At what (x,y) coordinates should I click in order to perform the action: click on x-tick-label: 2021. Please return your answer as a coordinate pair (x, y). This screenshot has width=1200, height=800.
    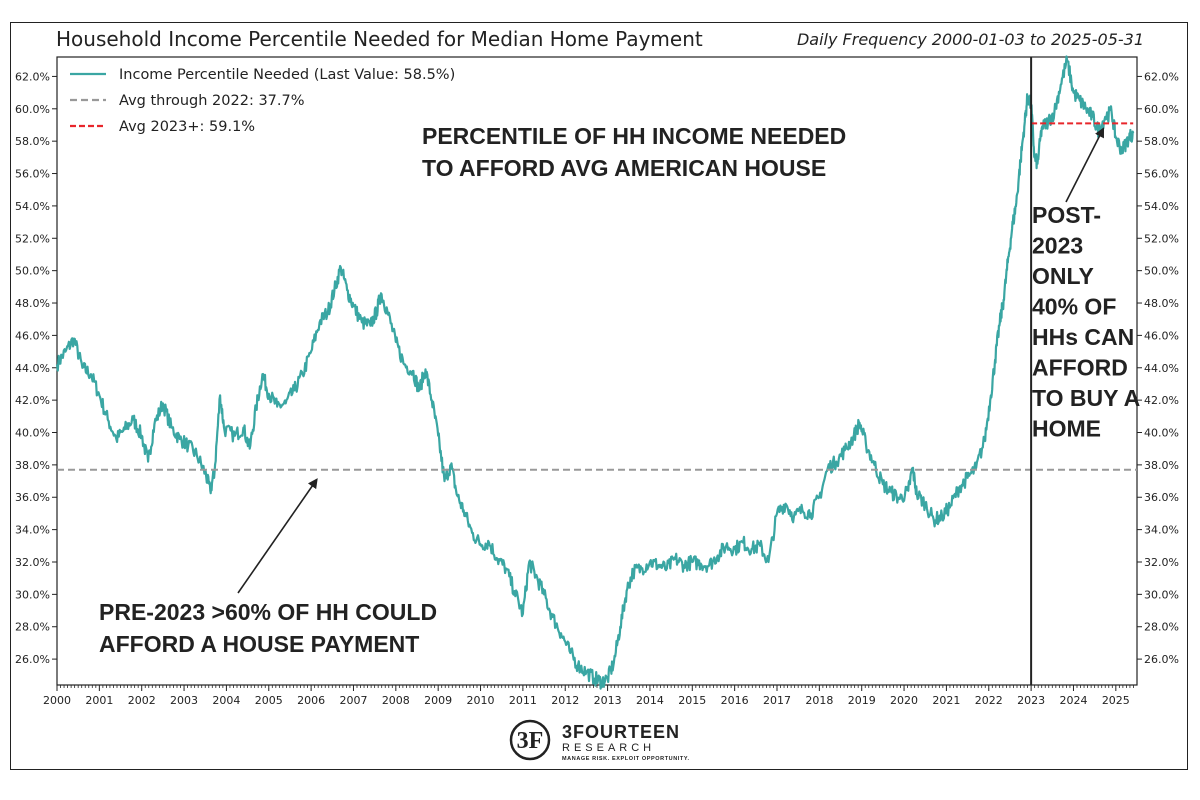
    Looking at the image, I should click on (946, 700).